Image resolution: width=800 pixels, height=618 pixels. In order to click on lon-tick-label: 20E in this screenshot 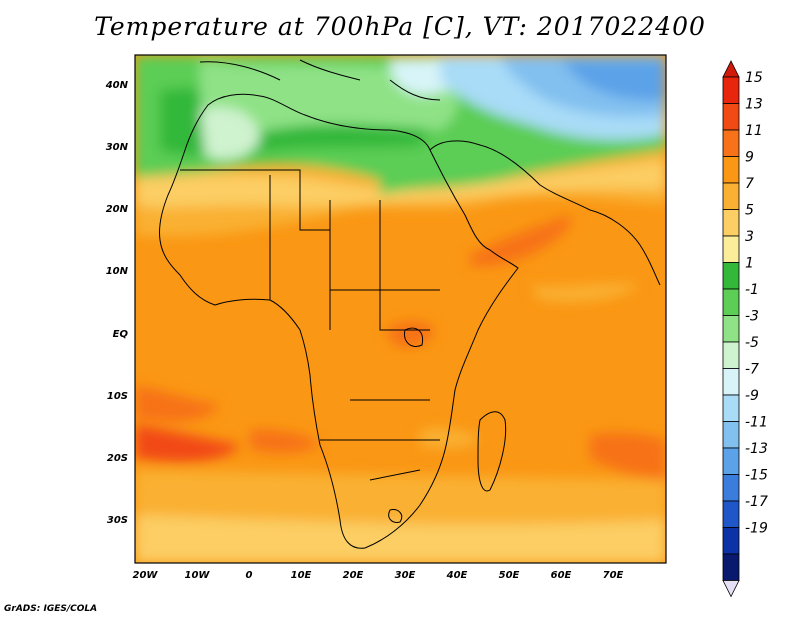, I will do `click(353, 575)`.